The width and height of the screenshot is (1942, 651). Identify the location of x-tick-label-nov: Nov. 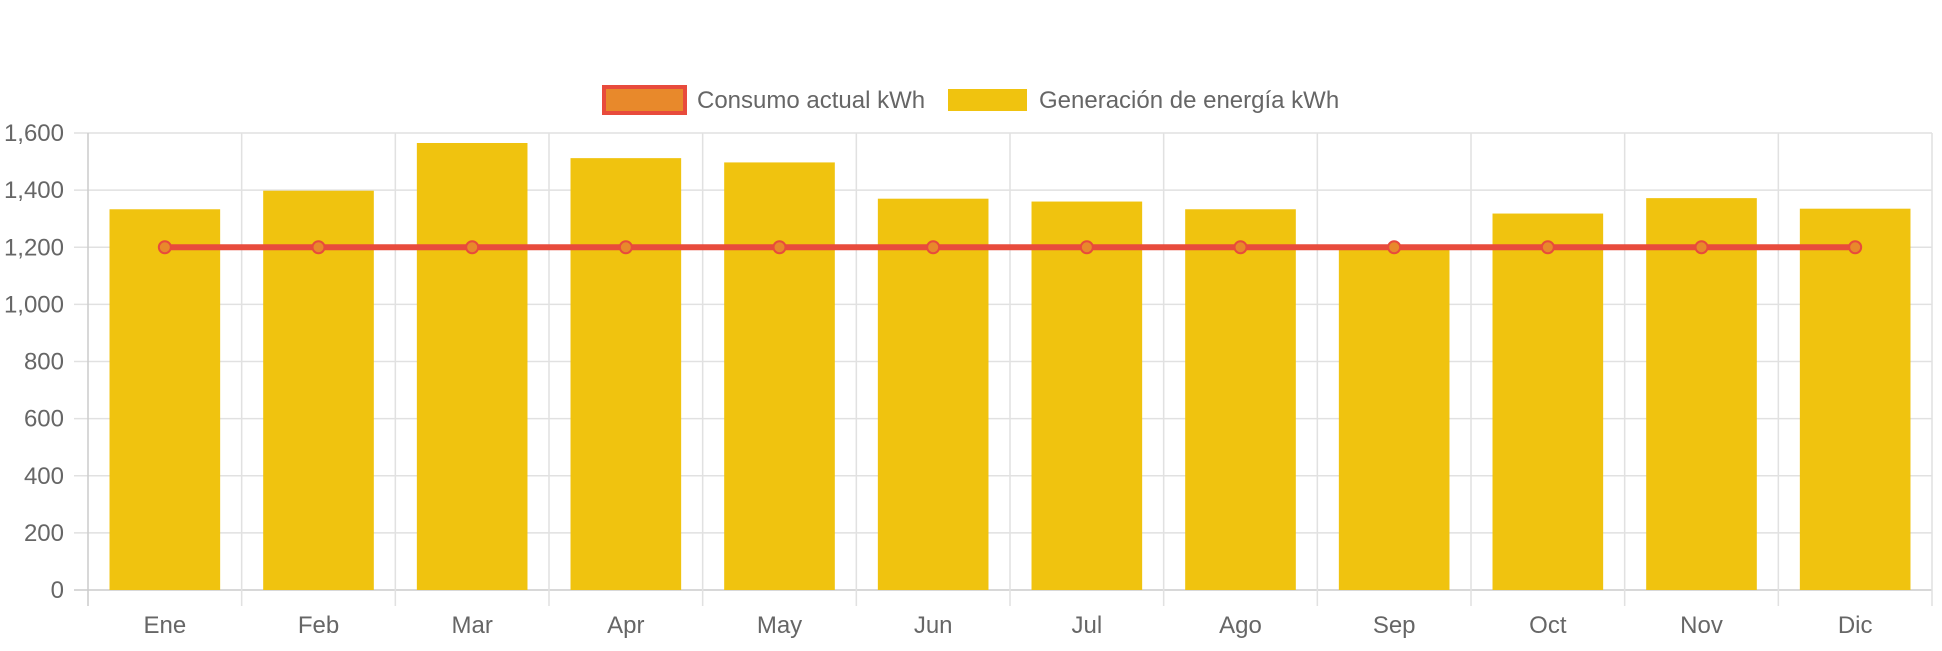
(1701, 625).